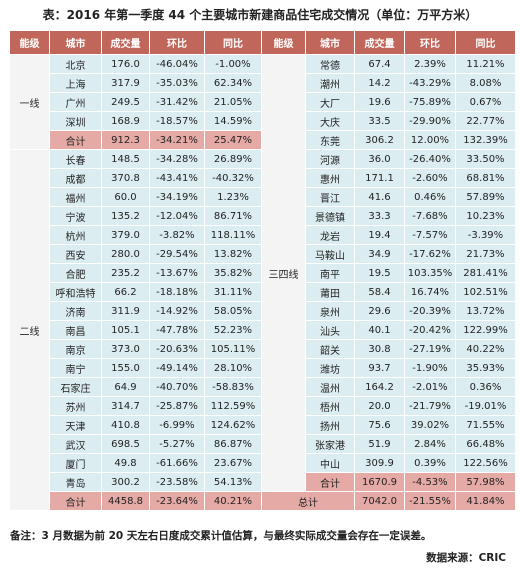 This screenshot has height=571, width=520. I want to click on cell: 148.5, so click(125, 159).